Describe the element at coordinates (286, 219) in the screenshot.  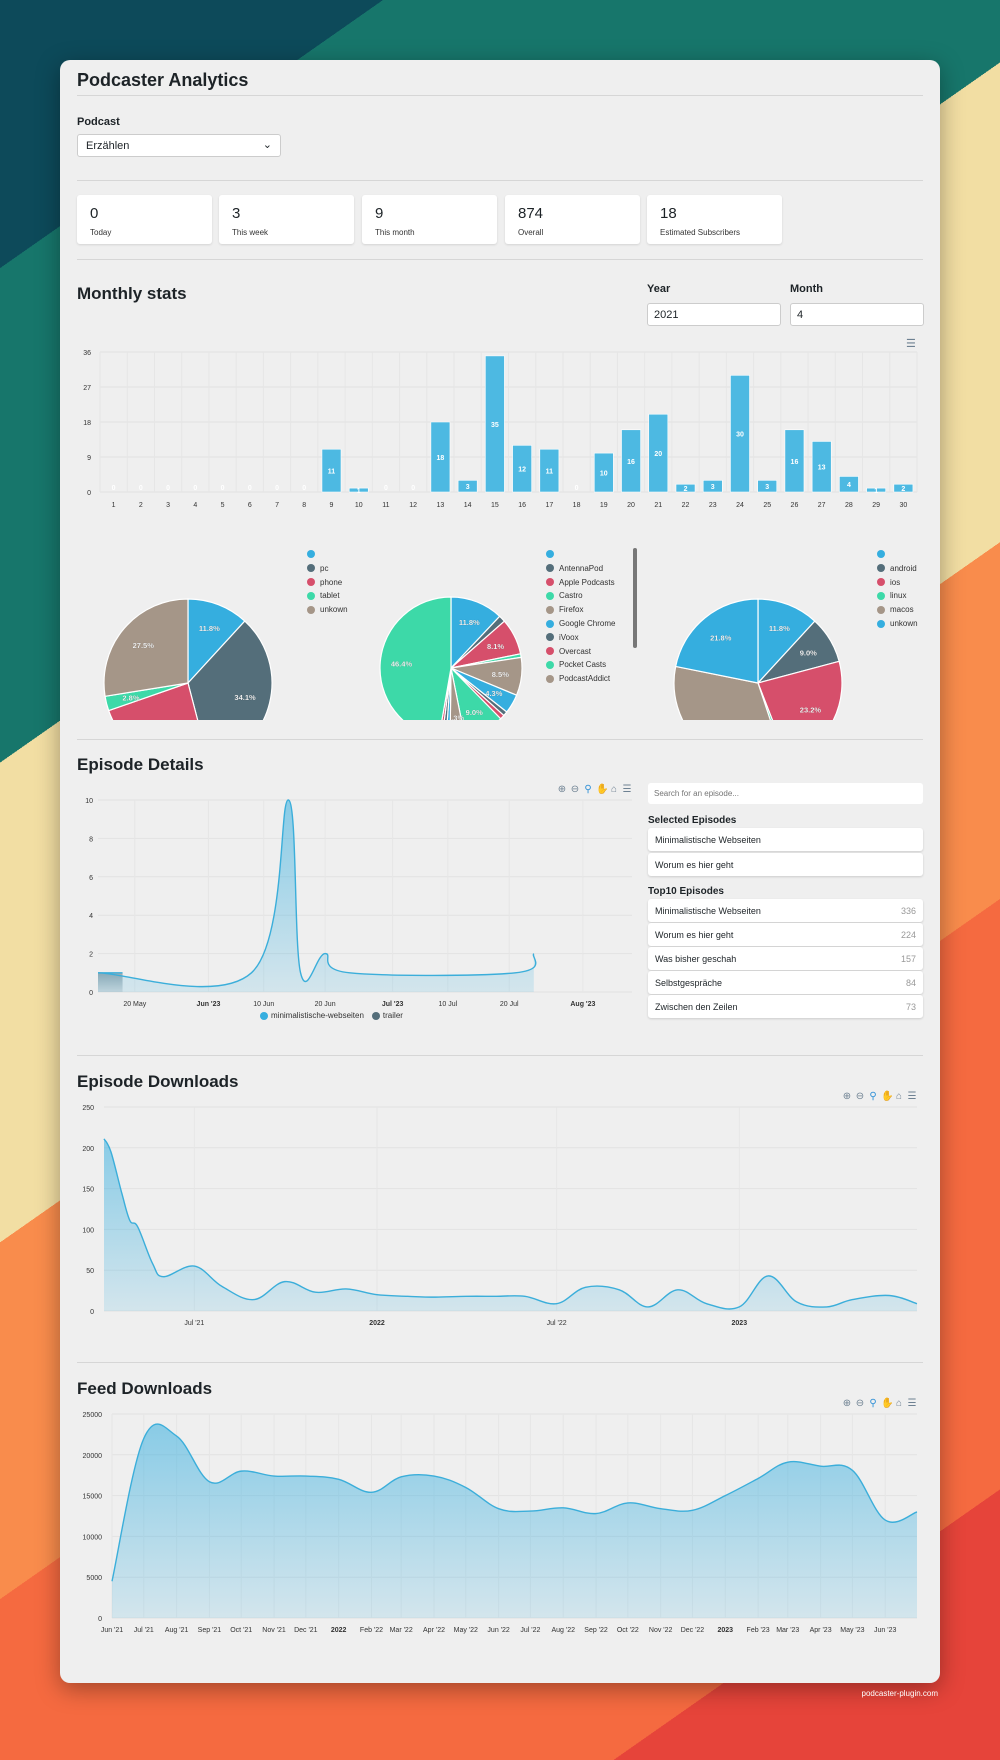
I see `stat-this-week: 3 This week` at that location.